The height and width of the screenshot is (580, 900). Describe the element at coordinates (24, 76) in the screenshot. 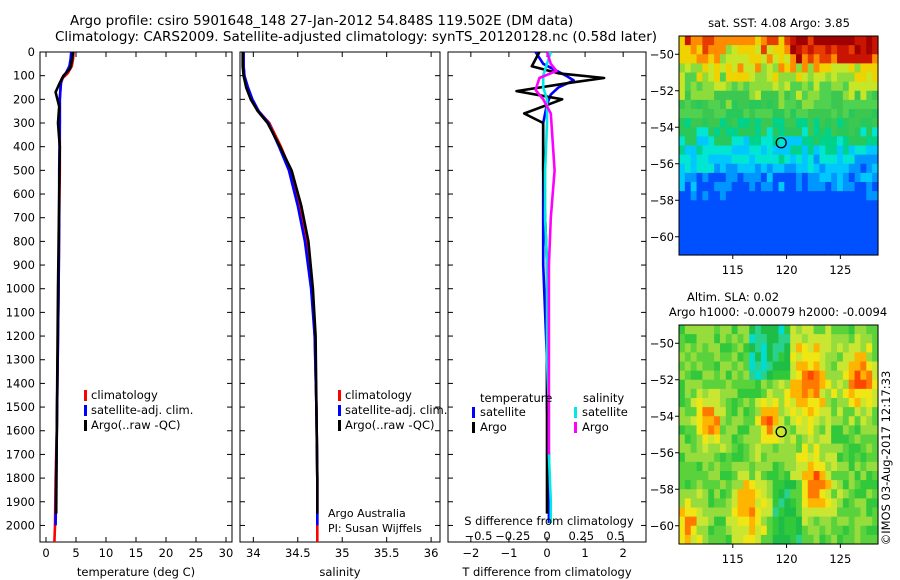

I see `ytick-label: 100` at that location.